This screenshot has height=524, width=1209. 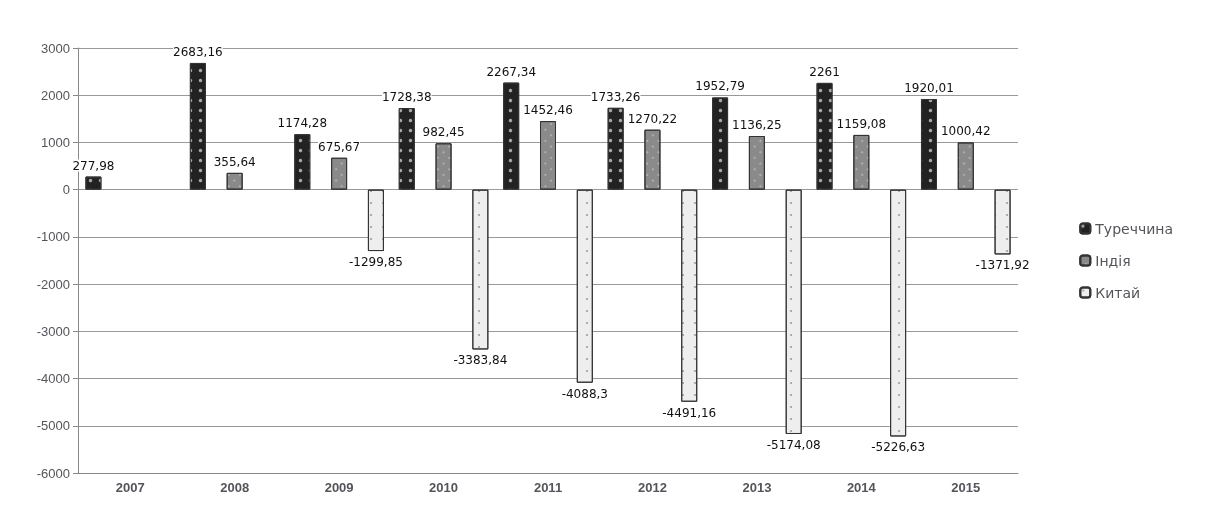 What do you see at coordinates (965, 131) in the screenshot?
I see `data-label: 1000,42` at bounding box center [965, 131].